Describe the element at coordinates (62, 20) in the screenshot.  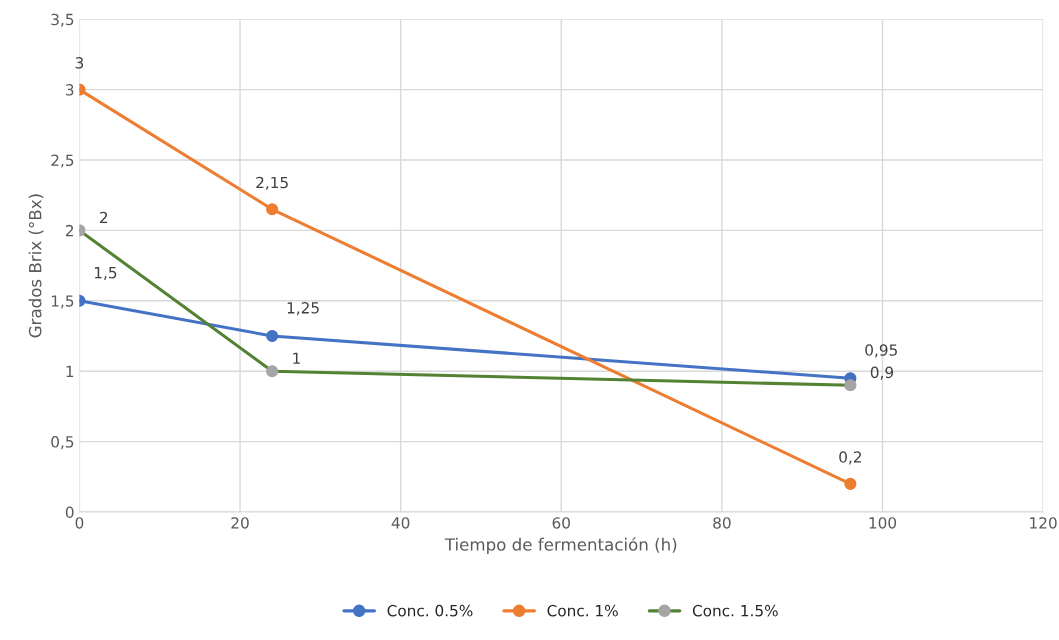
I see `y-tick-label: 3,5` at that location.